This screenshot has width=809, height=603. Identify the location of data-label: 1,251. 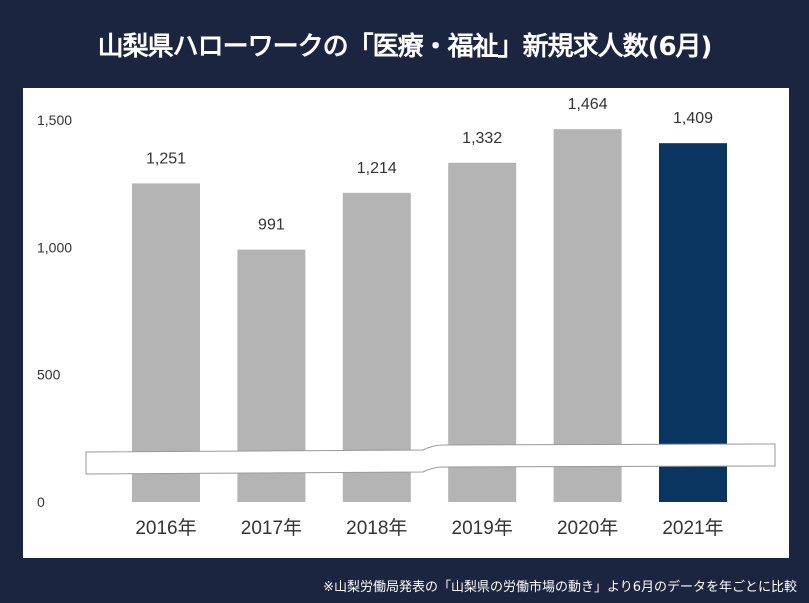
(166, 158).